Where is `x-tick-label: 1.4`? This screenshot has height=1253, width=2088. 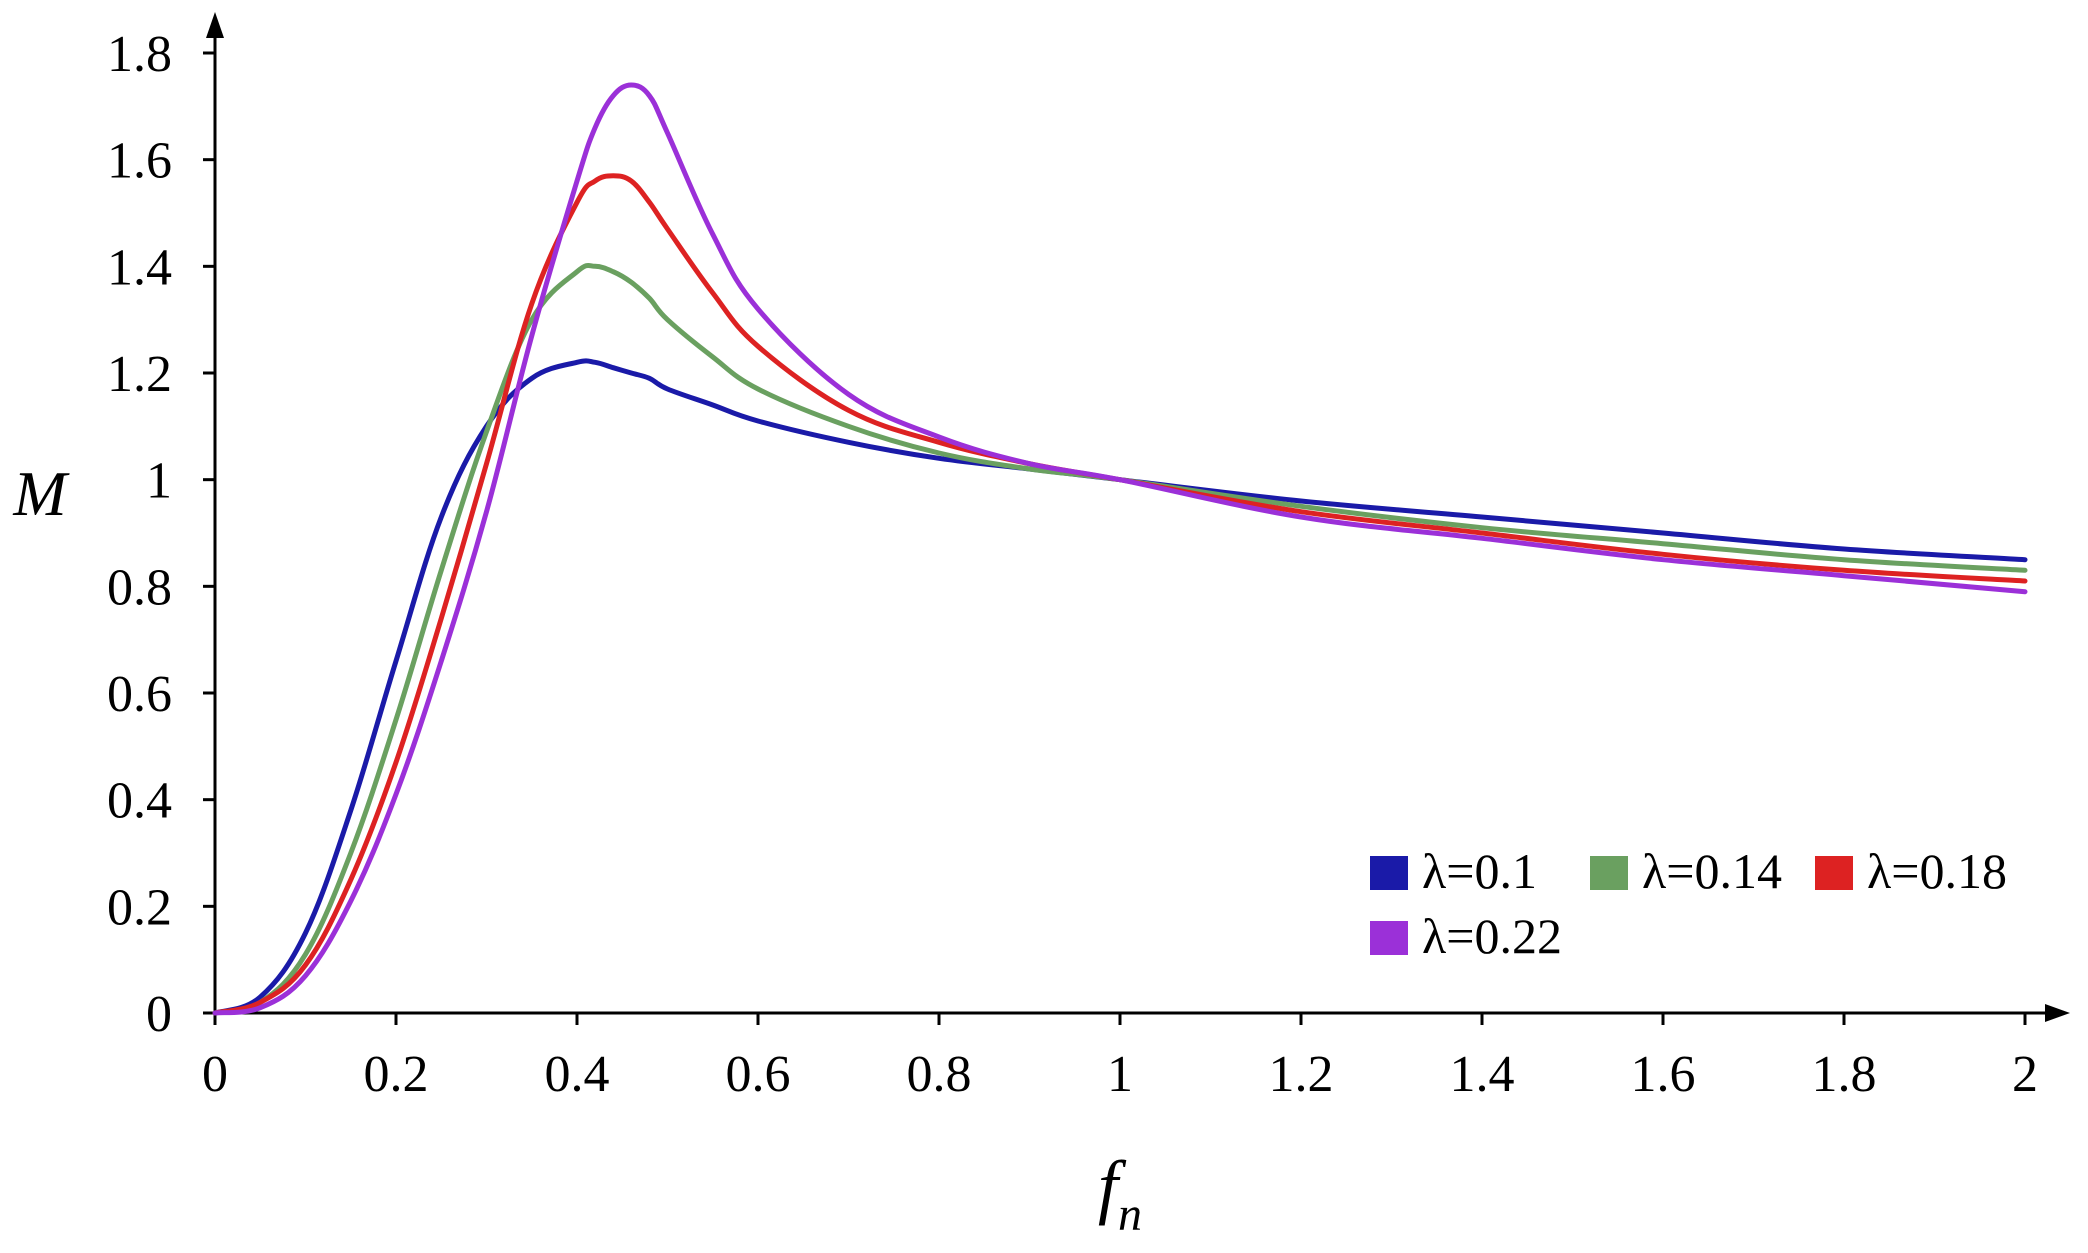 x-tick-label: 1.4 is located at coordinates (1482, 1074).